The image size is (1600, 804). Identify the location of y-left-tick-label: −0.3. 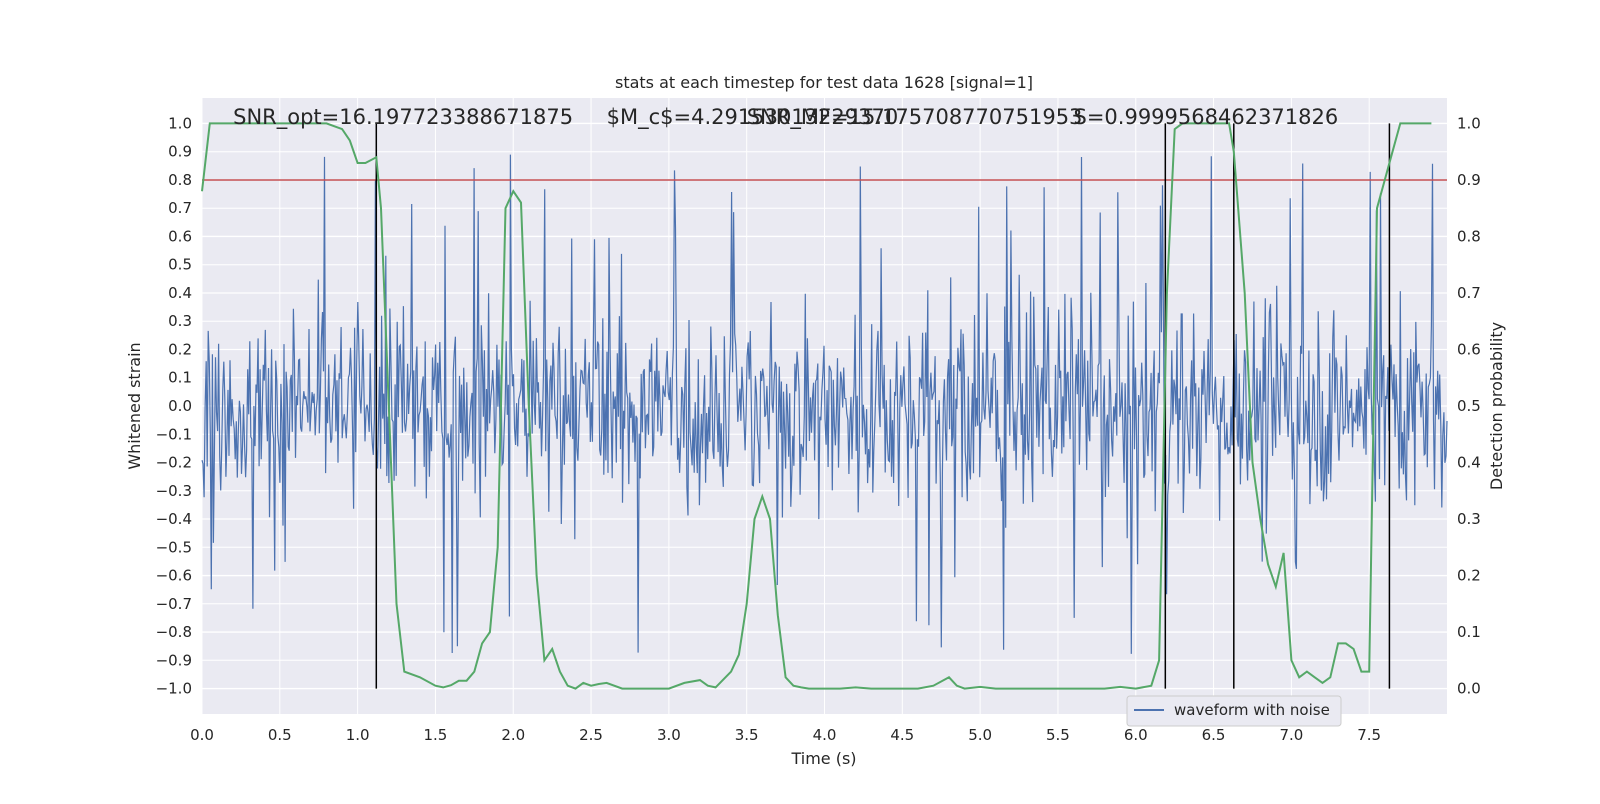
(174, 491).